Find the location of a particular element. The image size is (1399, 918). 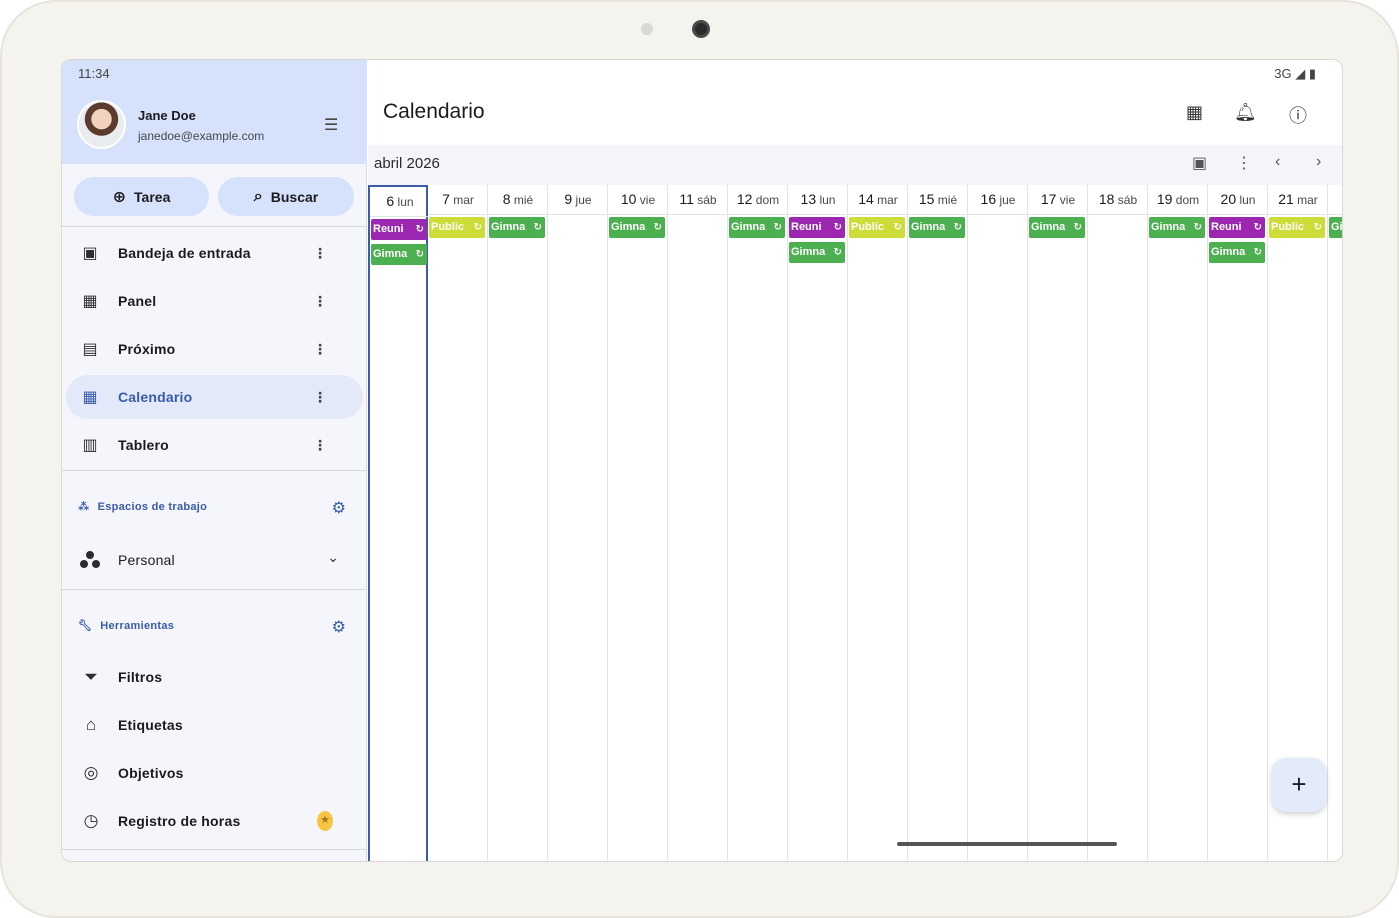

layout-icon: ▦ is located at coordinates (1195, 112).